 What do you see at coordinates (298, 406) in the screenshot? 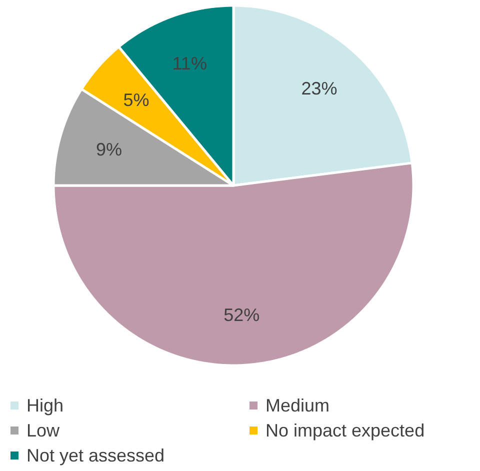
I see `legend-label: Medium` at bounding box center [298, 406].